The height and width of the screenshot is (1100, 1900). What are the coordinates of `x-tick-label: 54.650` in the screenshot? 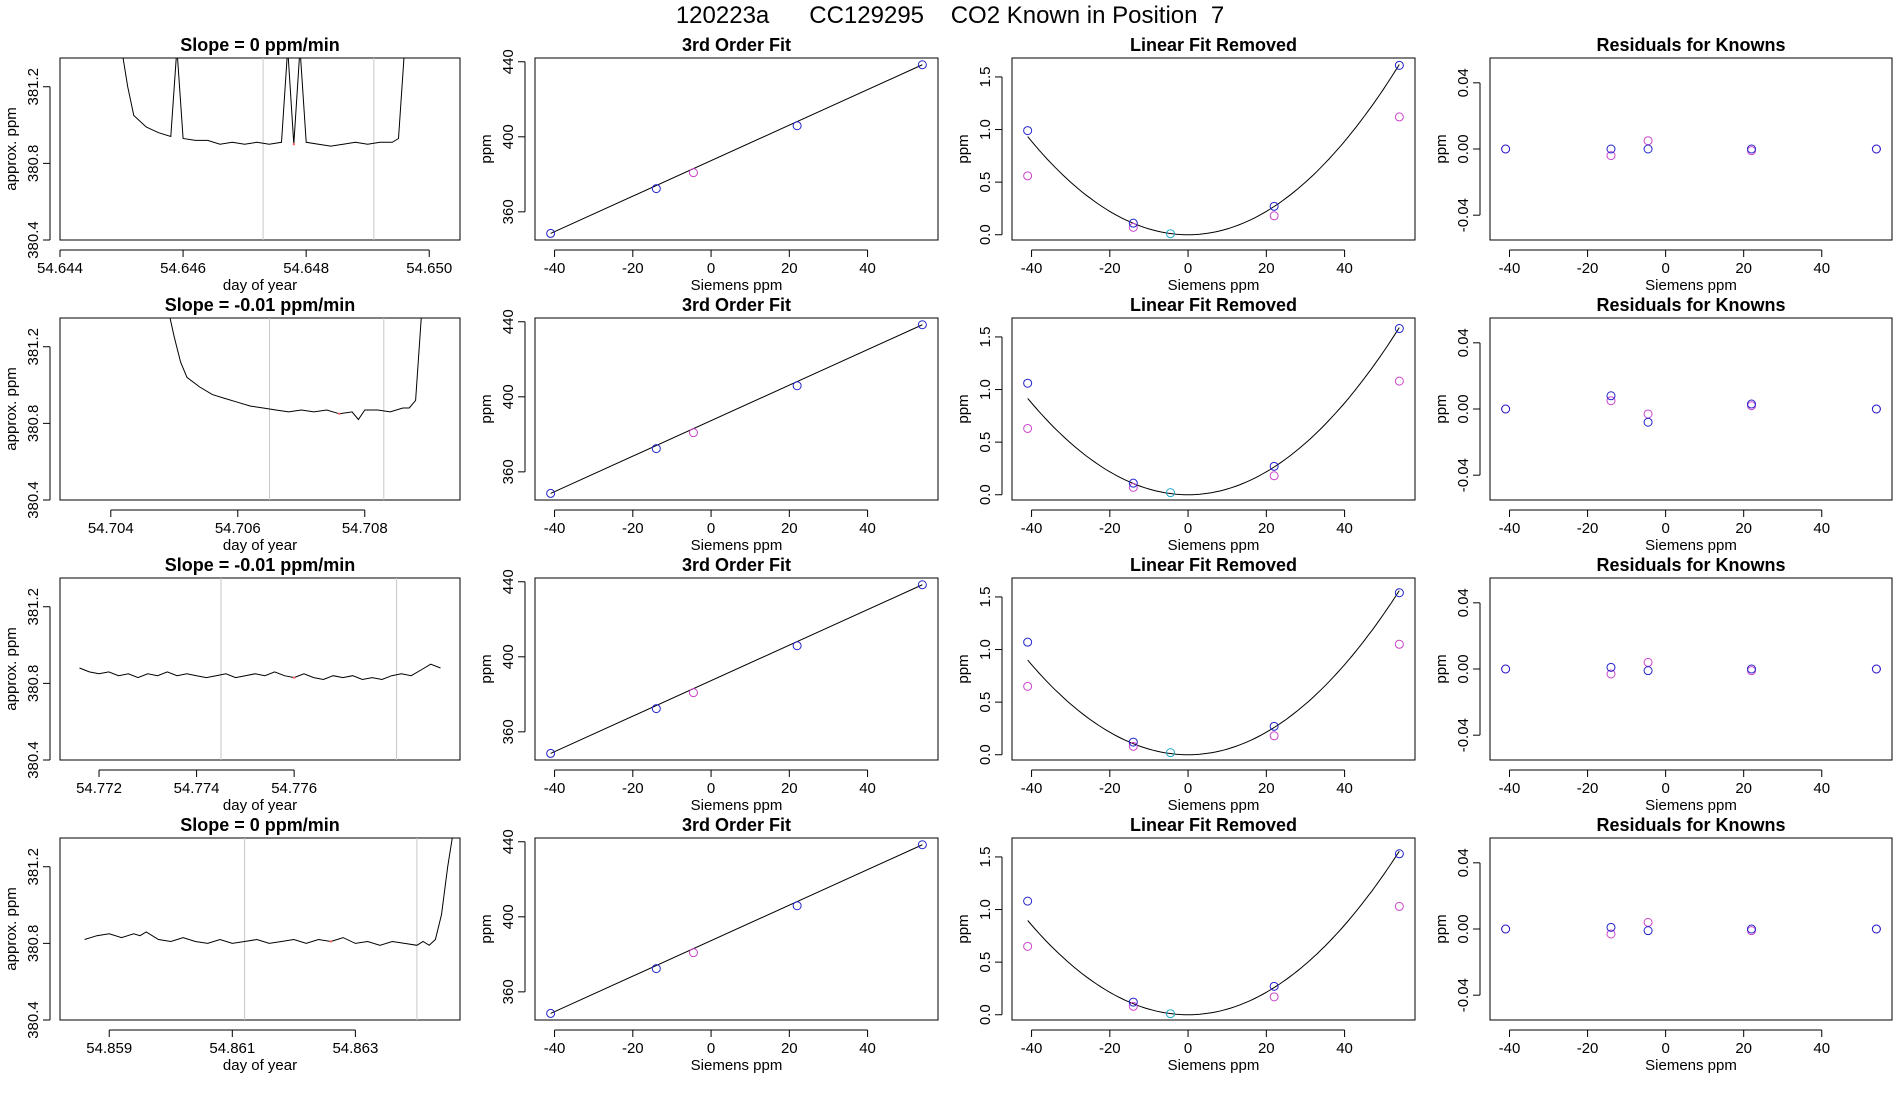 It's located at (429, 268).